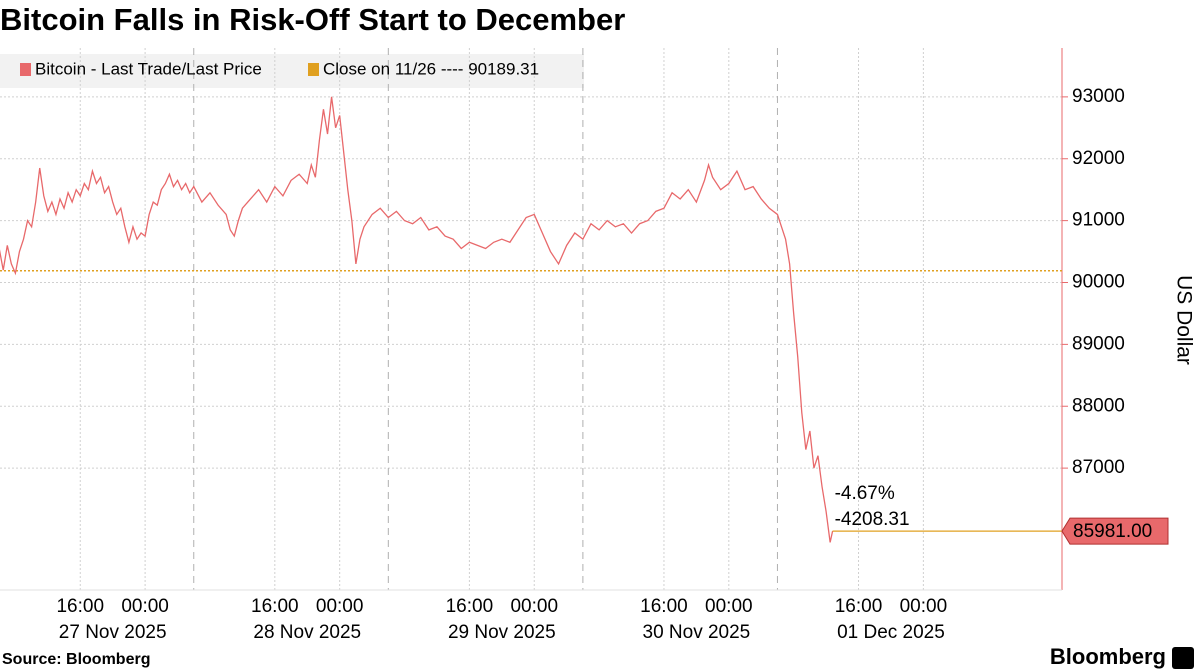  What do you see at coordinates (1183, 658) in the screenshot?
I see `brand-icon` at bounding box center [1183, 658].